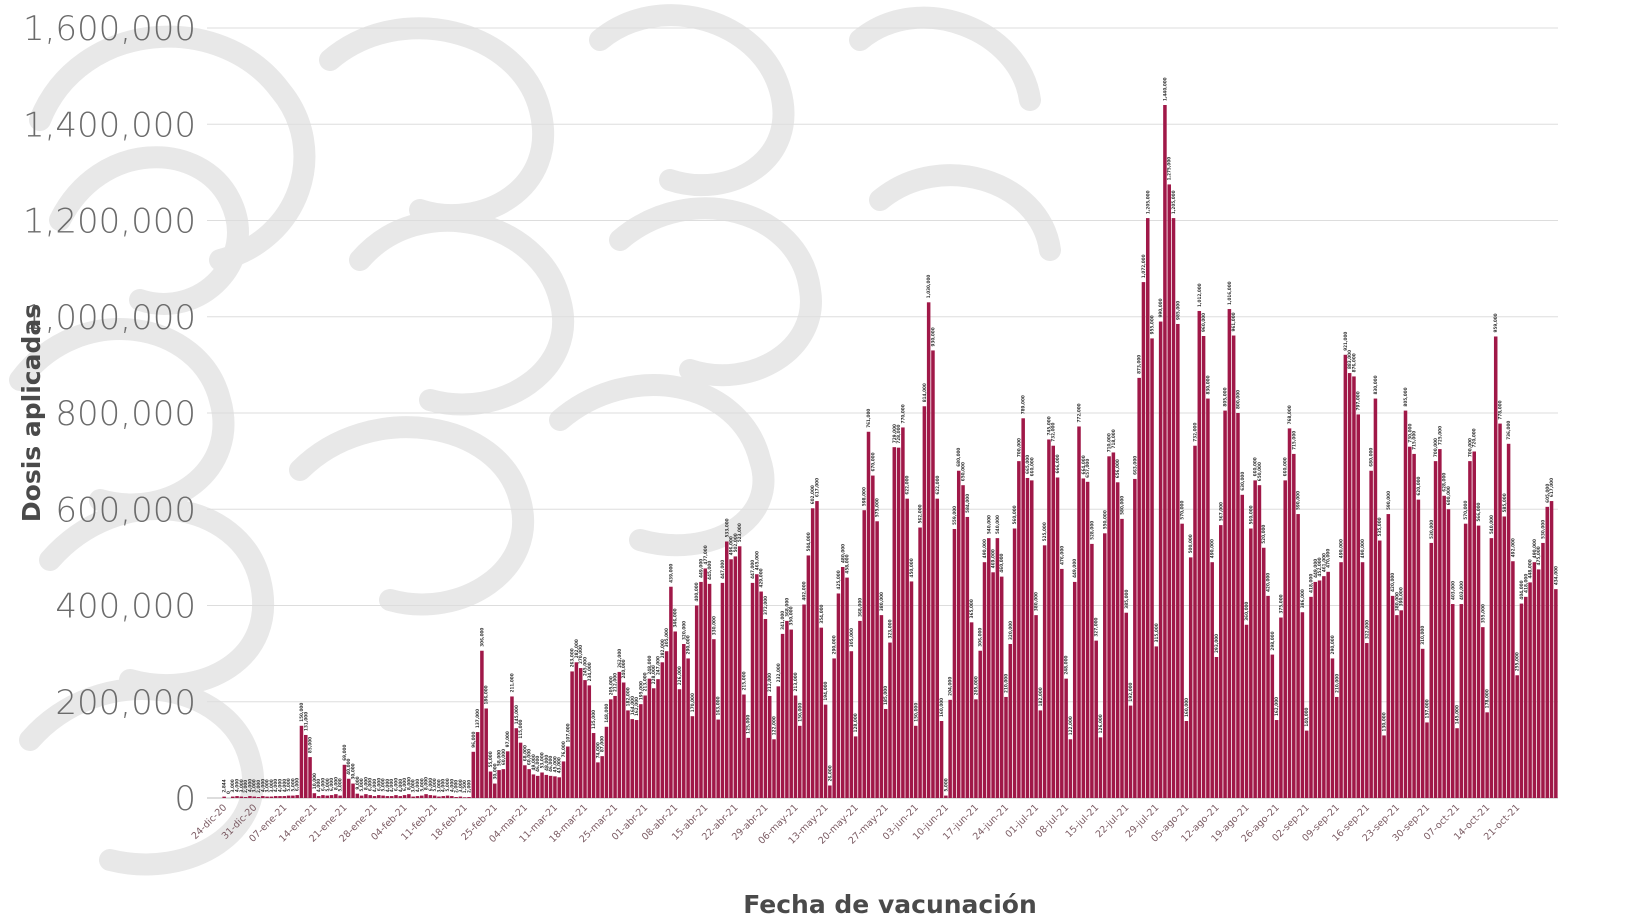 Image resolution: width=1640 pixels, height=923 pixels. What do you see at coordinates (812, 494) in the screenshot?
I see `value-label: 602,000` at bounding box center [812, 494].